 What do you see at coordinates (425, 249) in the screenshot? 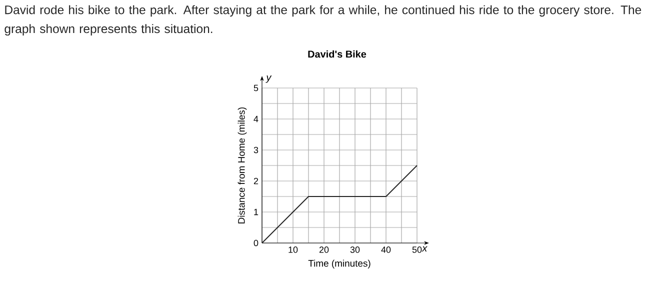
I see `text: x` at bounding box center [425, 249].